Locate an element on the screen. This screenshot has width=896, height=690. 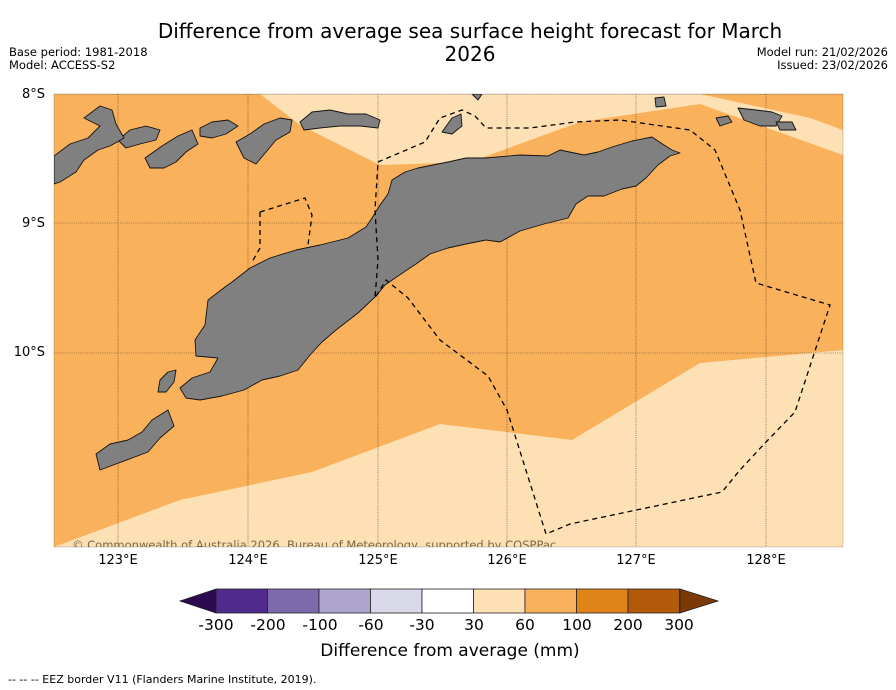
semau-island is located at coordinates (167, 381).